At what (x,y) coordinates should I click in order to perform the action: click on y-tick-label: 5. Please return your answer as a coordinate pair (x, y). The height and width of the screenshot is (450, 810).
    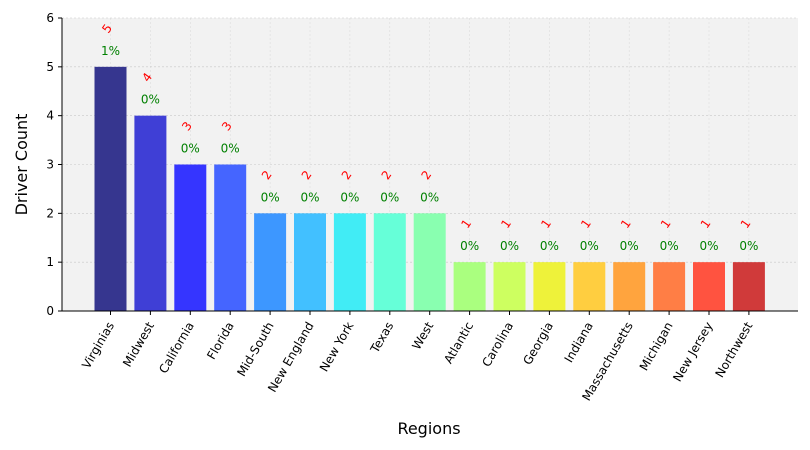
    Looking at the image, I should click on (50, 67).